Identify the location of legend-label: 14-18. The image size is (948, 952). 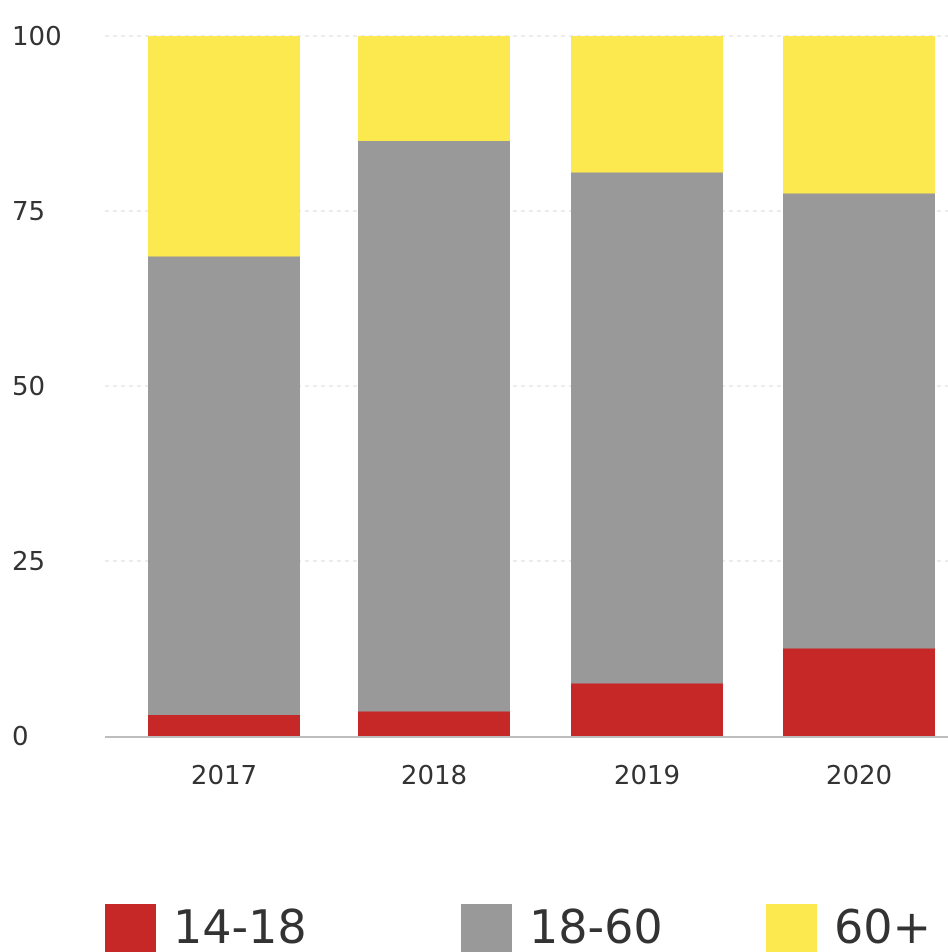
(240, 926).